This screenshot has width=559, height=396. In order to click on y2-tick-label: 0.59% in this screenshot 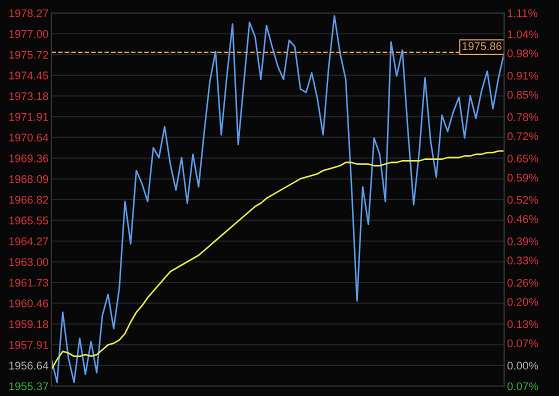, I will do `click(522, 178)`.